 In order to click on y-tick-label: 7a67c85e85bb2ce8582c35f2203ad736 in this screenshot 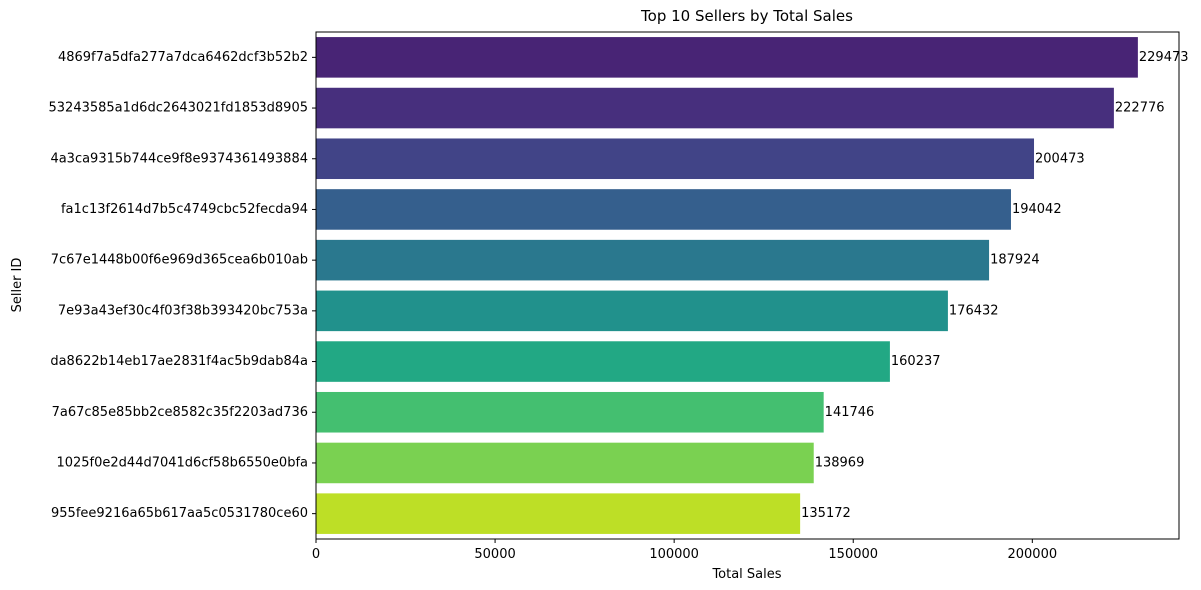, I will do `click(180, 412)`.